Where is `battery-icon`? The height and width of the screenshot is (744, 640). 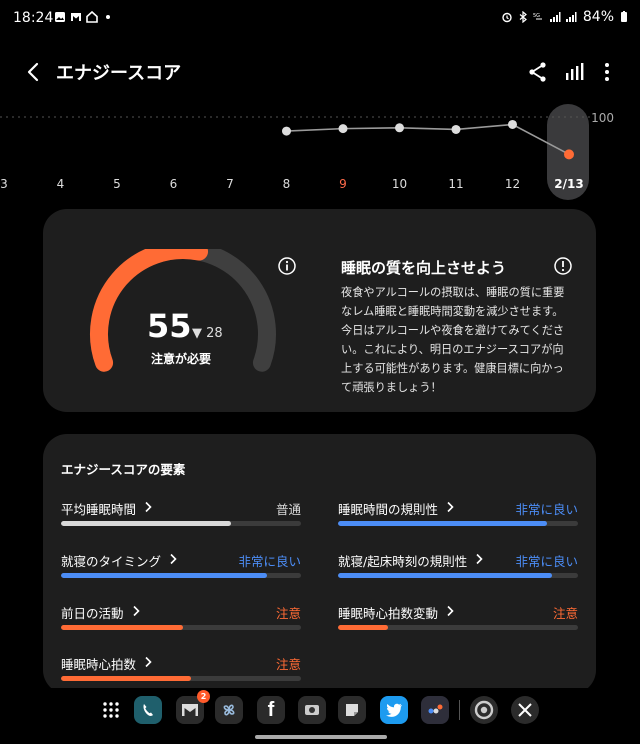 battery-icon is located at coordinates (624, 16).